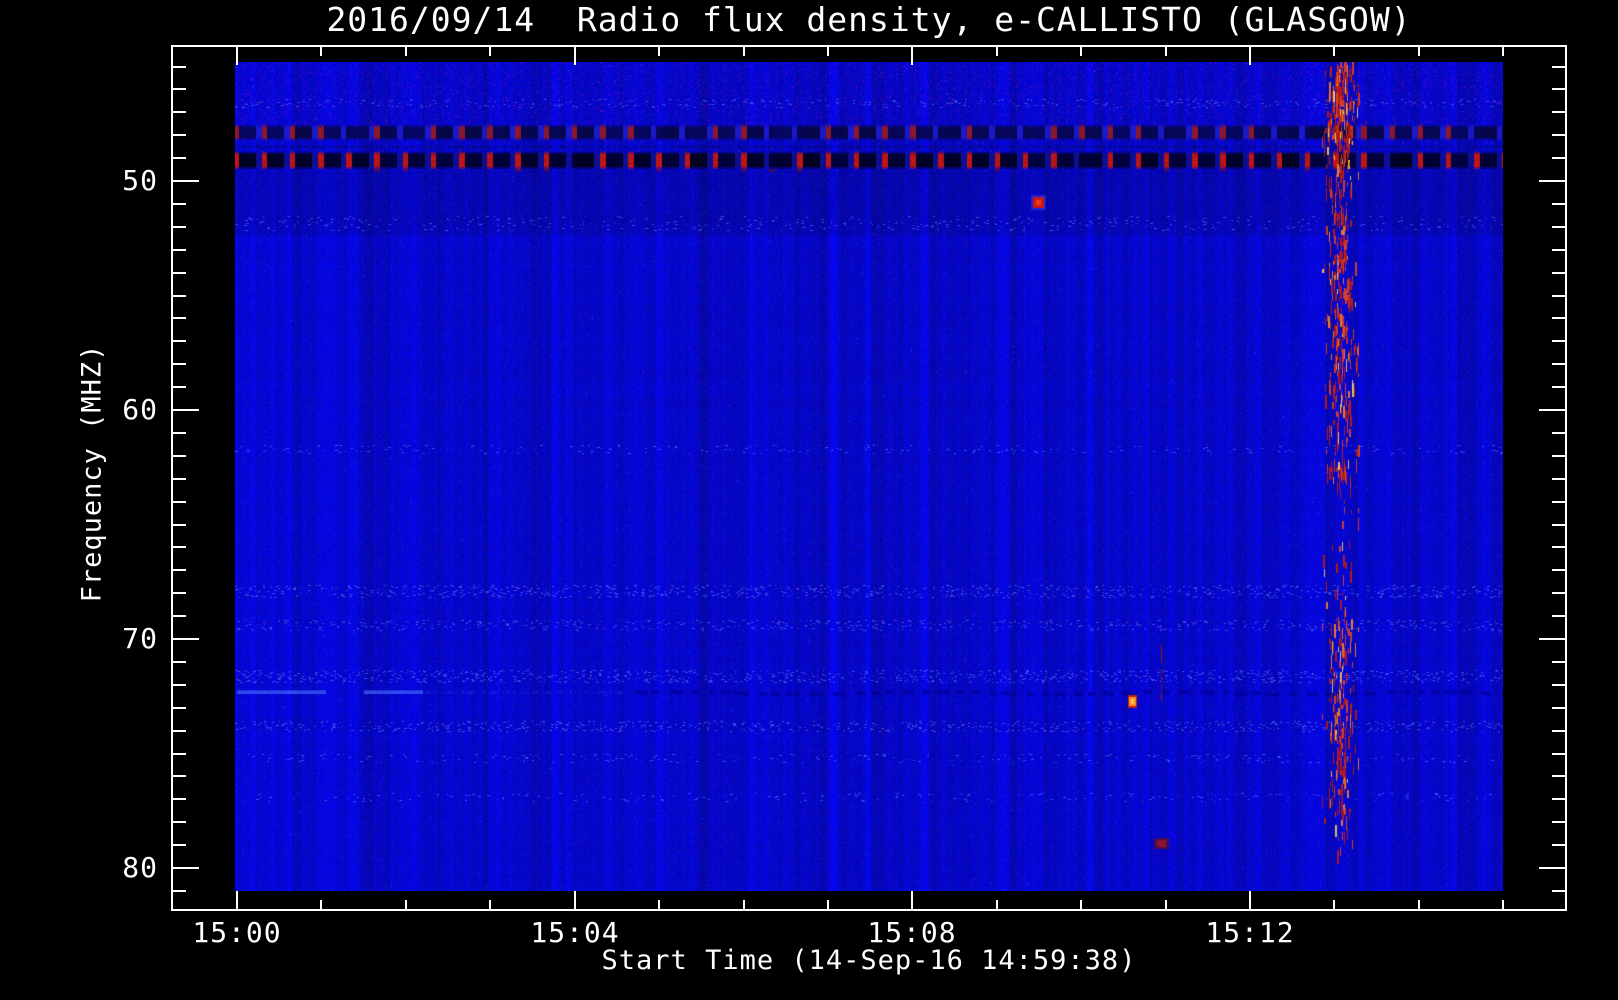 Image resolution: width=1618 pixels, height=1000 pixels. What do you see at coordinates (140, 409) in the screenshot?
I see `y-axis-tick-label: 60` at bounding box center [140, 409].